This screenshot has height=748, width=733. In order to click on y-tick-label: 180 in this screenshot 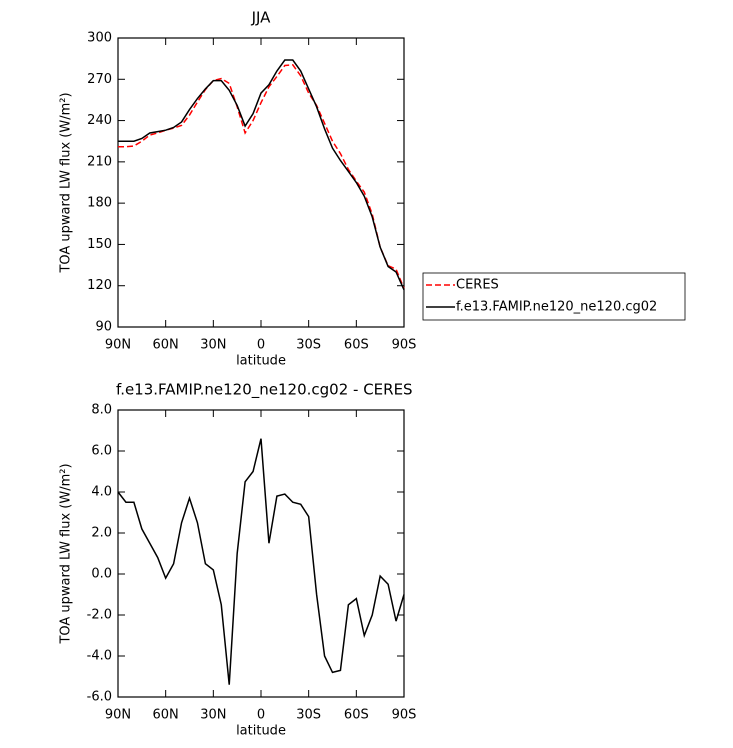, I will do `click(99, 203)`.